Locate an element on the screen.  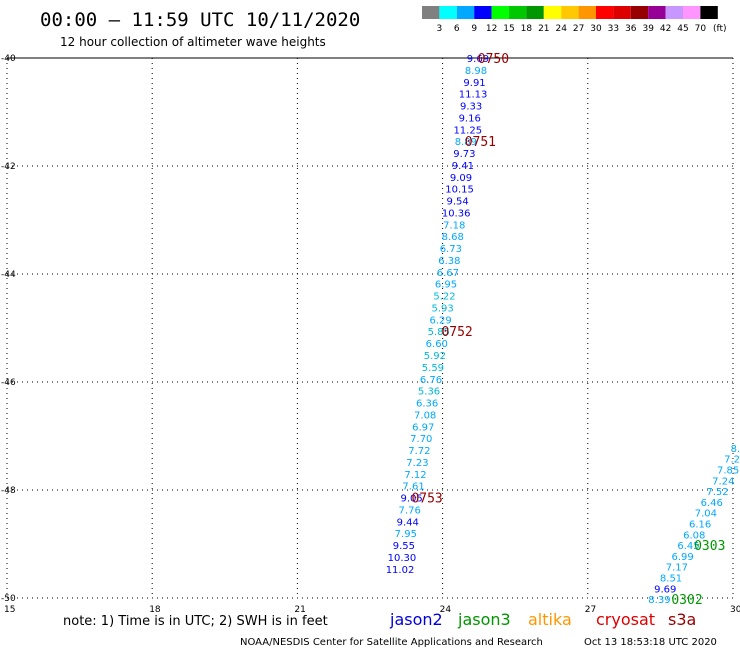
swh-value-label: 6.67 is located at coordinates (448, 273).